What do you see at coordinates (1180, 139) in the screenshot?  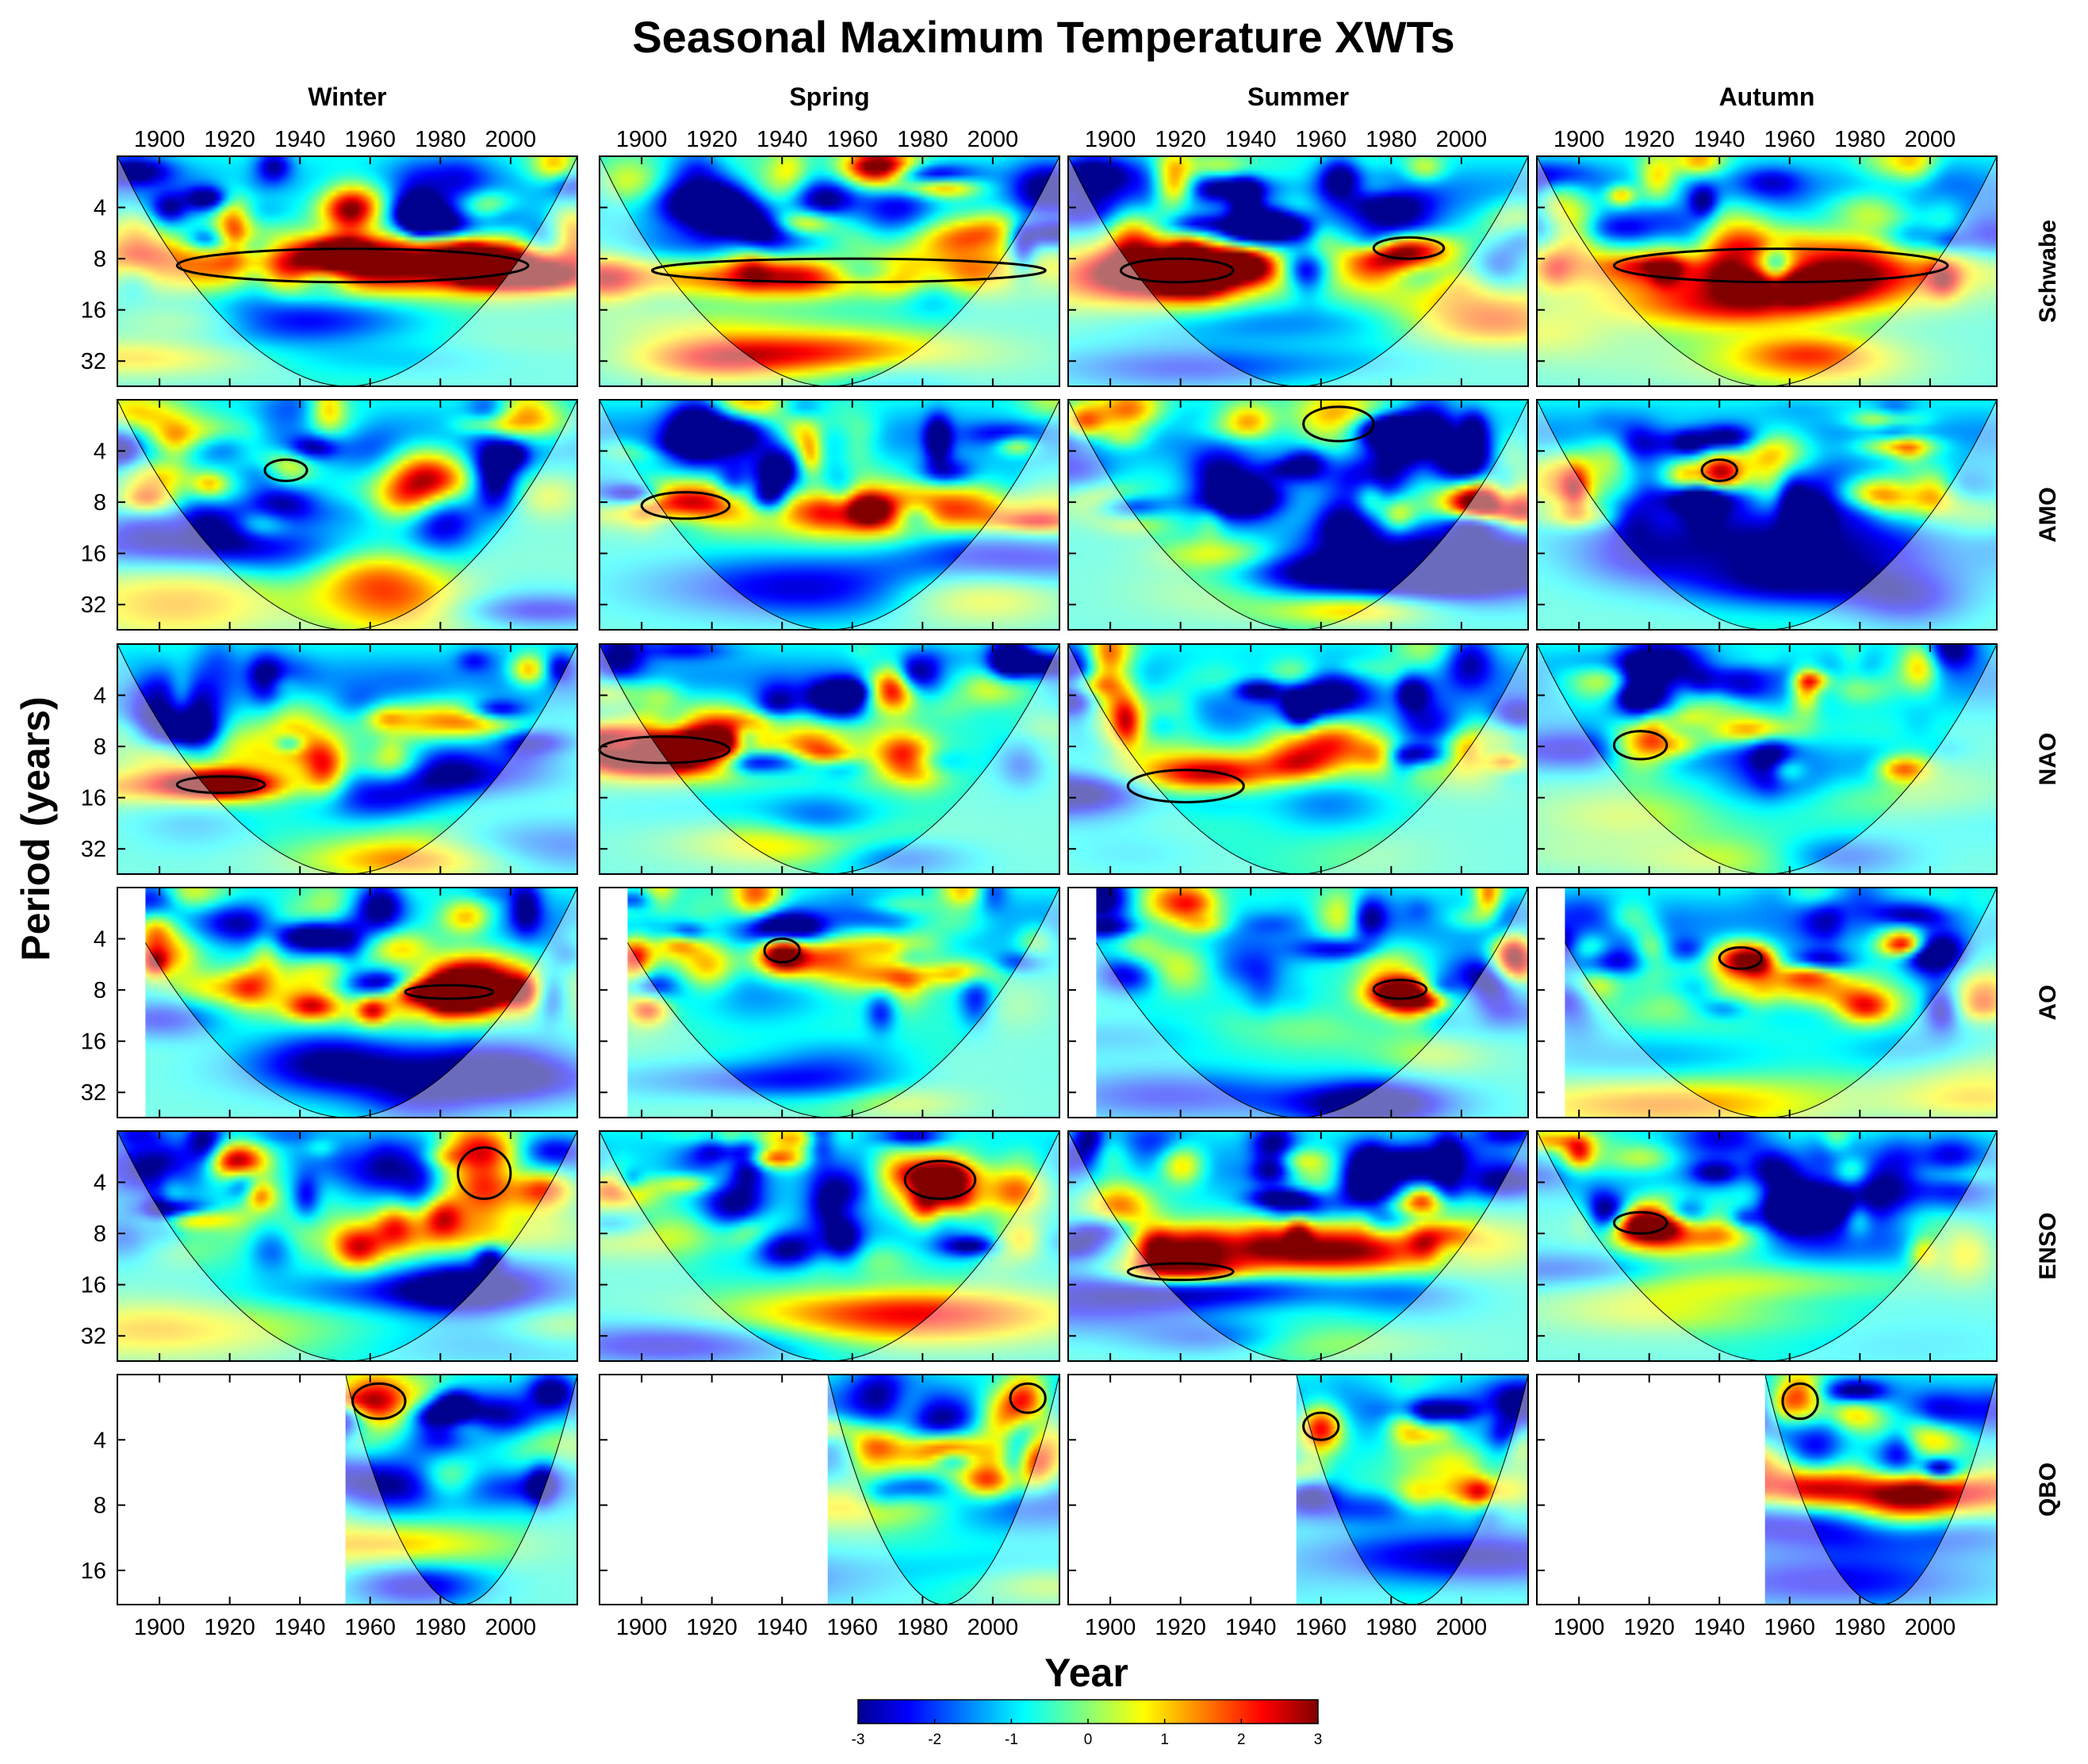 I see `x-tick-label-top: 1920` at bounding box center [1180, 139].